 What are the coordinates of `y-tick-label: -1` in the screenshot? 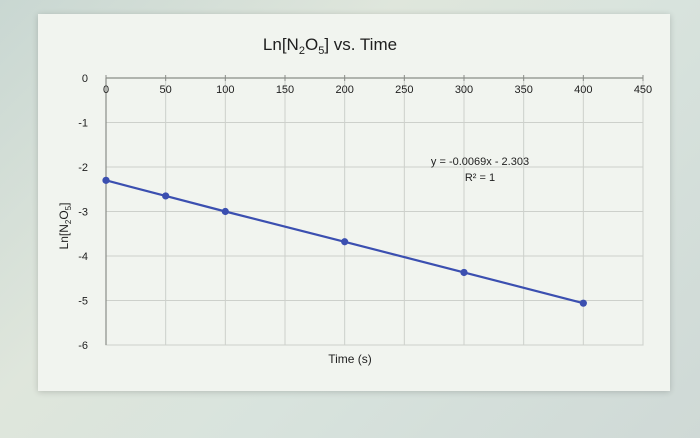 It's located at (83, 124).